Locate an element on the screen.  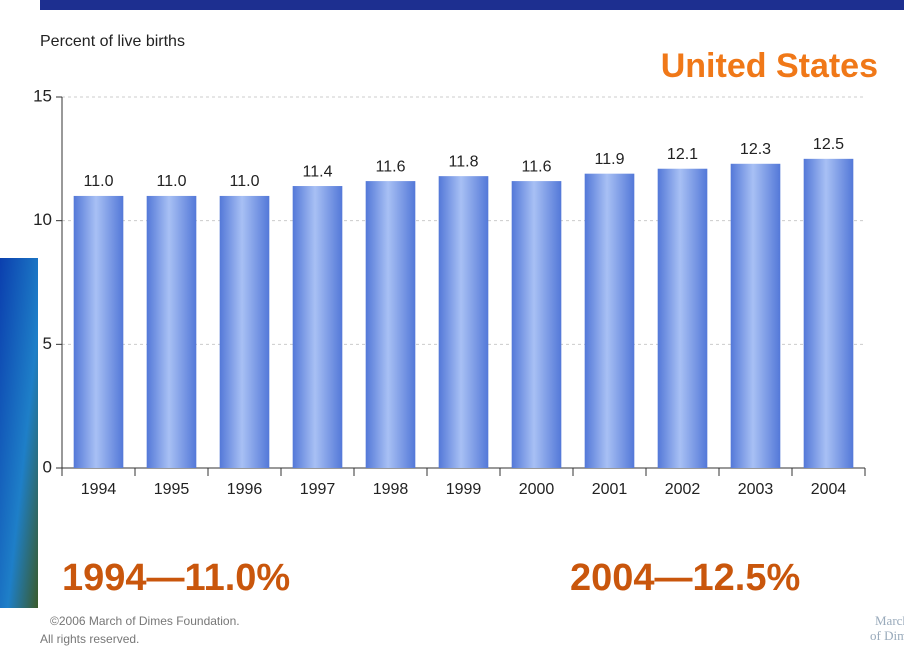
value-label: 12.3 is located at coordinates (755, 149).